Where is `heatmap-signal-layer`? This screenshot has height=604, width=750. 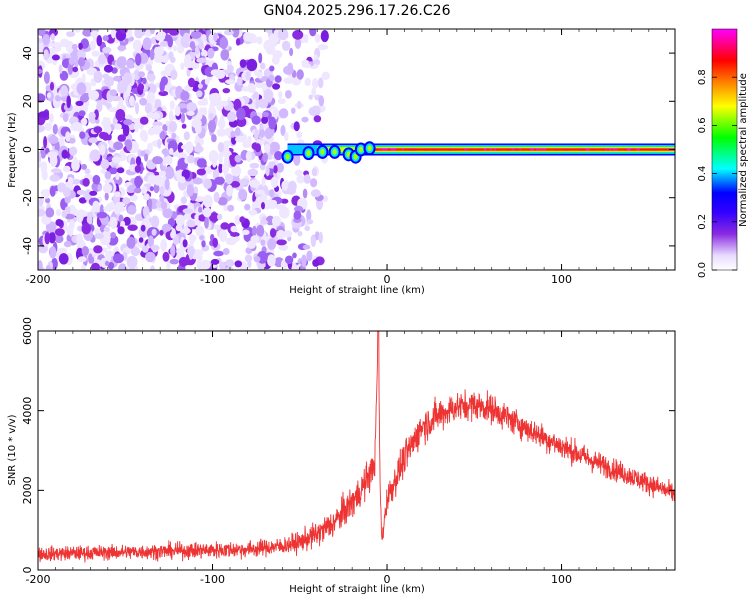
heatmap-signal-layer is located at coordinates (478, 152).